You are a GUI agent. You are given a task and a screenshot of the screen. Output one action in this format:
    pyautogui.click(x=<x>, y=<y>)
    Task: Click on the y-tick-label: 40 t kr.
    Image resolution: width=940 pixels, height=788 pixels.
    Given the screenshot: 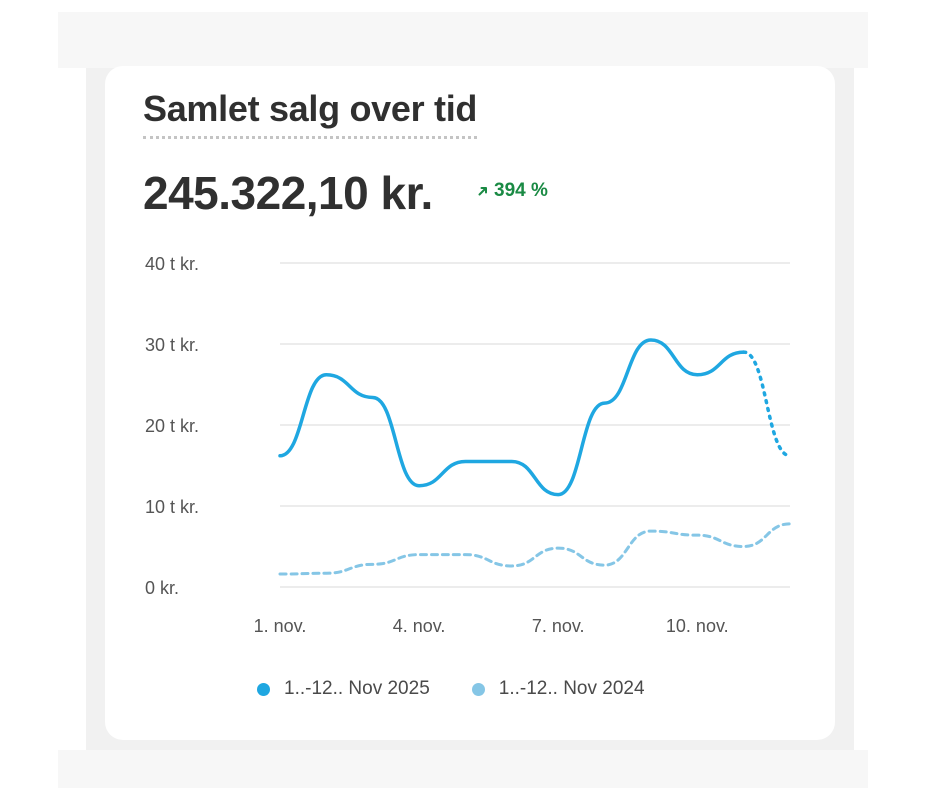 What is the action you would take?
    pyautogui.click(x=172, y=264)
    